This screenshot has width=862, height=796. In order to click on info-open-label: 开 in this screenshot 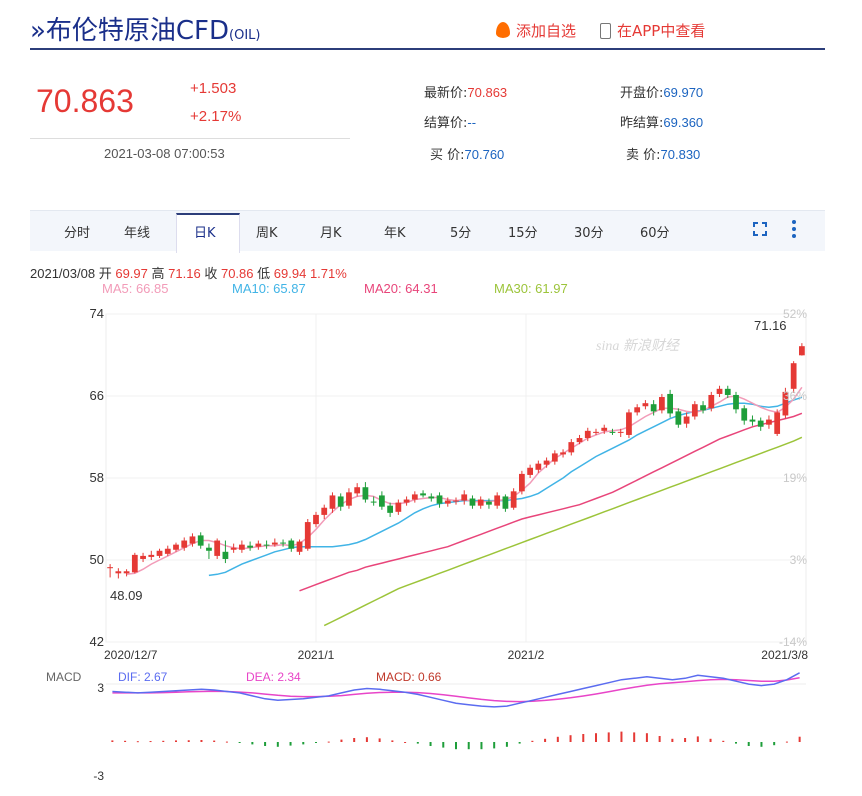, I will do `click(105, 273)`.